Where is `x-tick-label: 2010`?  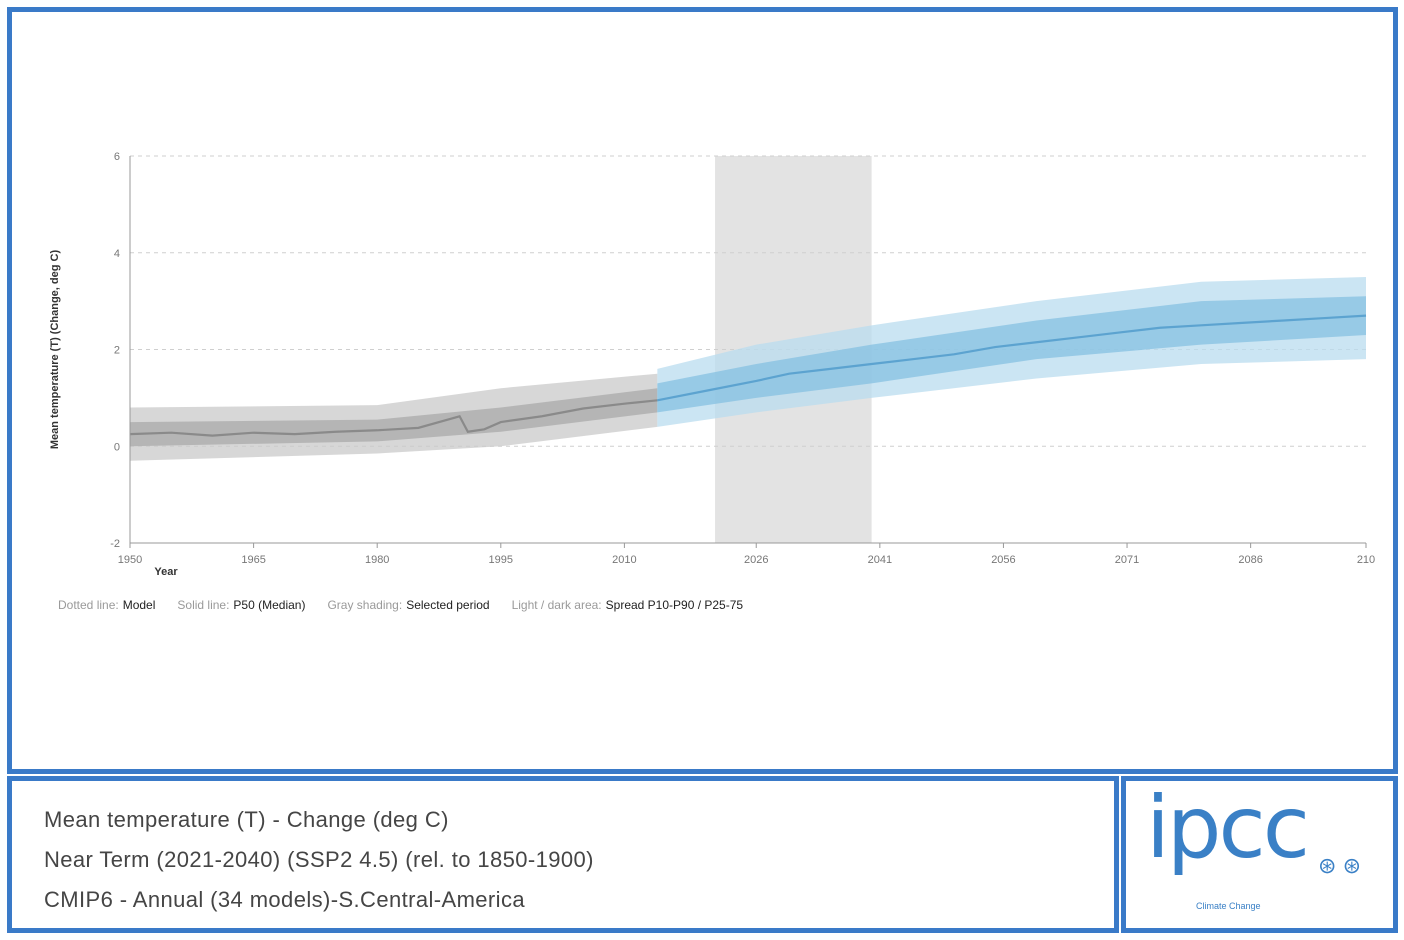 x-tick-label: 2010 is located at coordinates (624, 560).